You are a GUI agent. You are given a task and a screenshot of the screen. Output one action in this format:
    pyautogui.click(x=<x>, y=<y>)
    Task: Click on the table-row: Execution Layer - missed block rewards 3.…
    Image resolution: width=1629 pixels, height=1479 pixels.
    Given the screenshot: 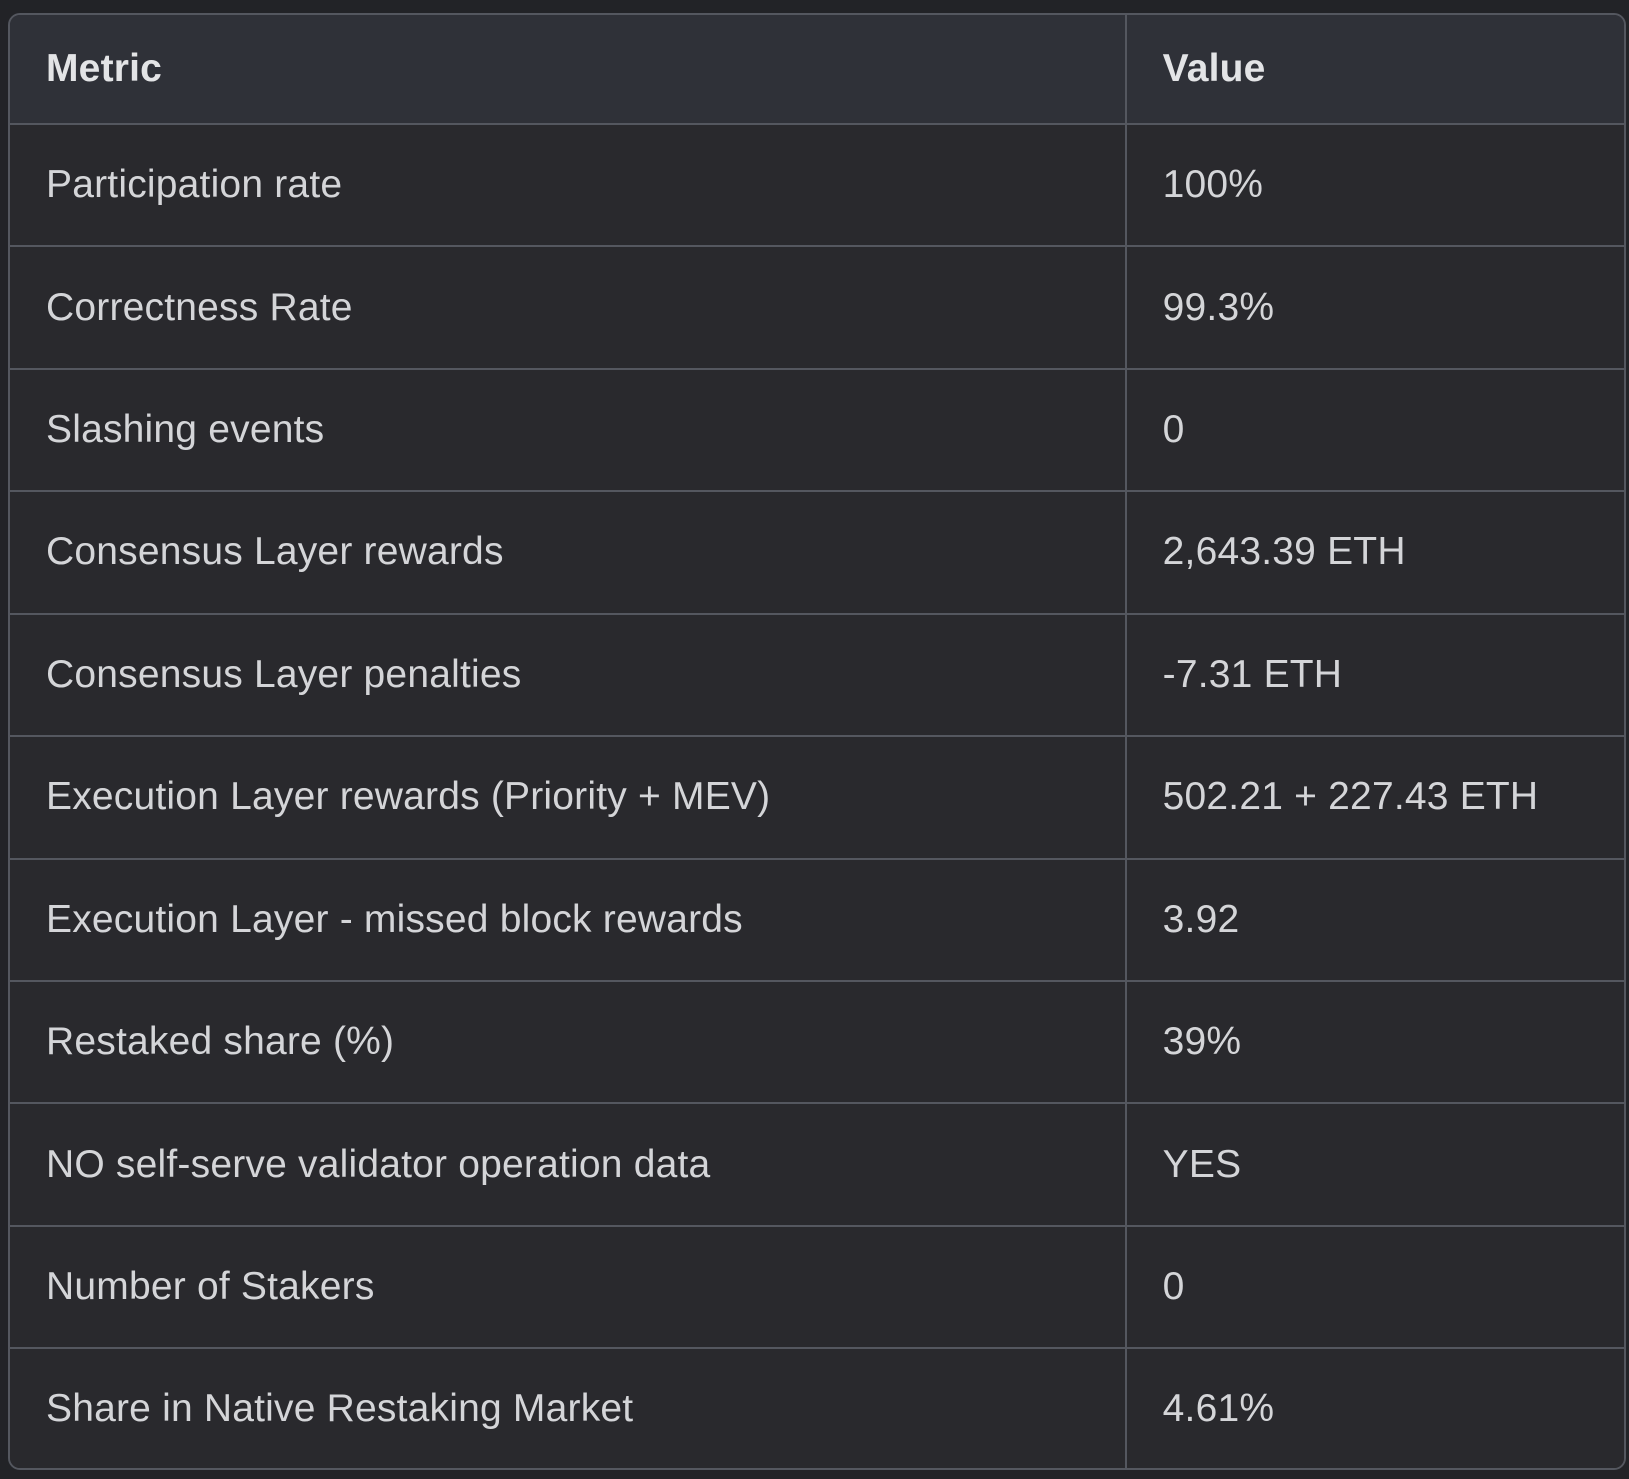 What is the action you would take?
    pyautogui.click(x=817, y=920)
    